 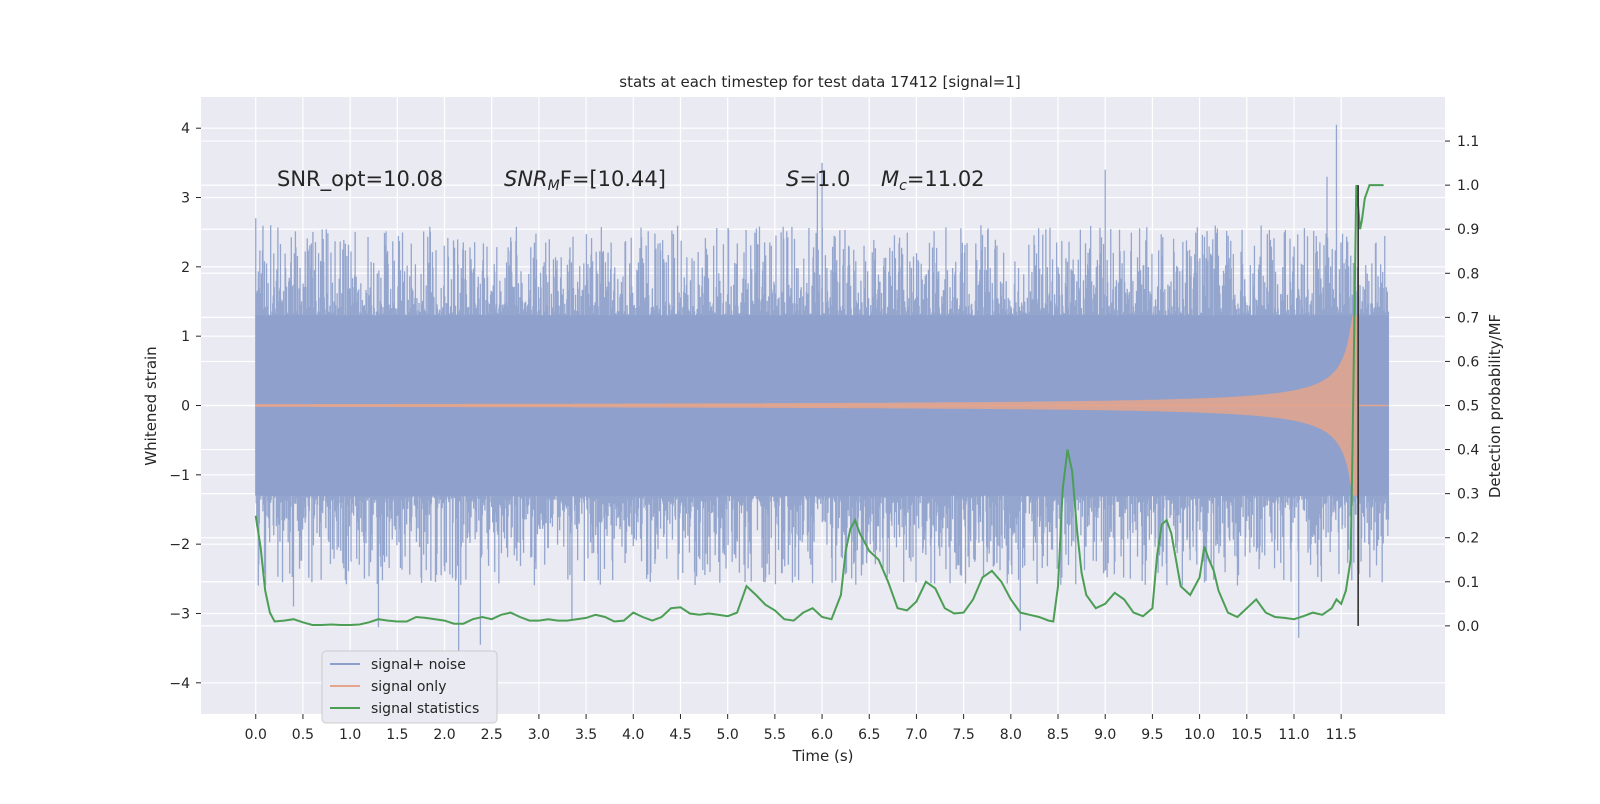 I want to click on x-tick-label: 8.0, so click(x=1011, y=735).